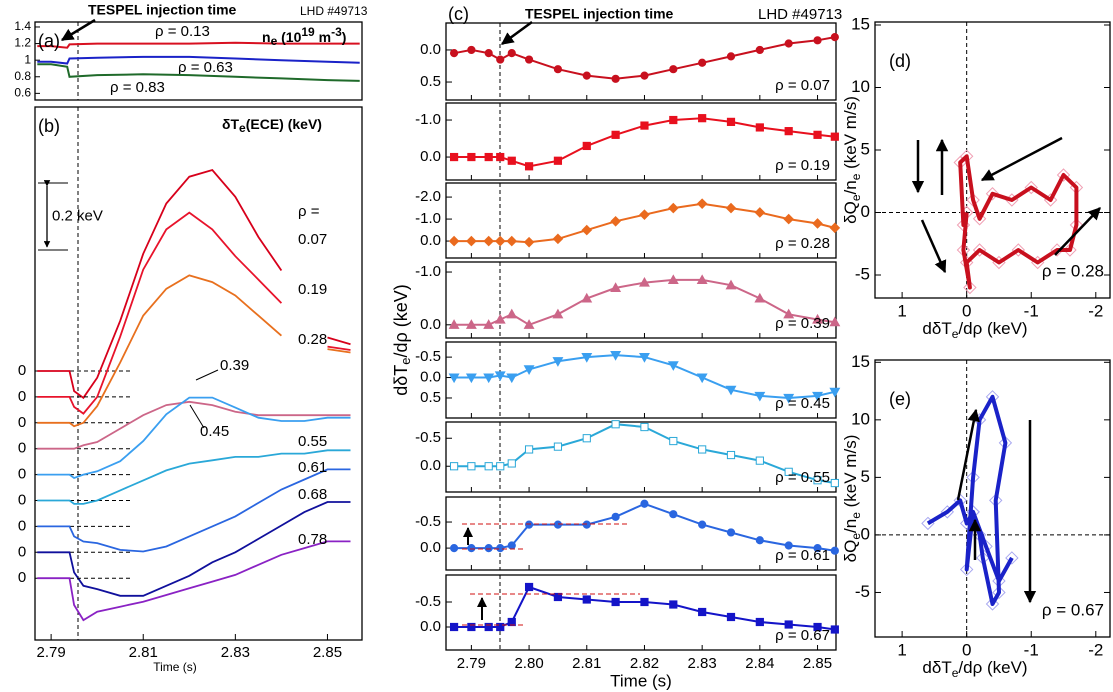 The width and height of the screenshot is (1113, 692). What do you see at coordinates (900, 399) in the screenshot?
I see `panel-label: (e)` at bounding box center [900, 399].